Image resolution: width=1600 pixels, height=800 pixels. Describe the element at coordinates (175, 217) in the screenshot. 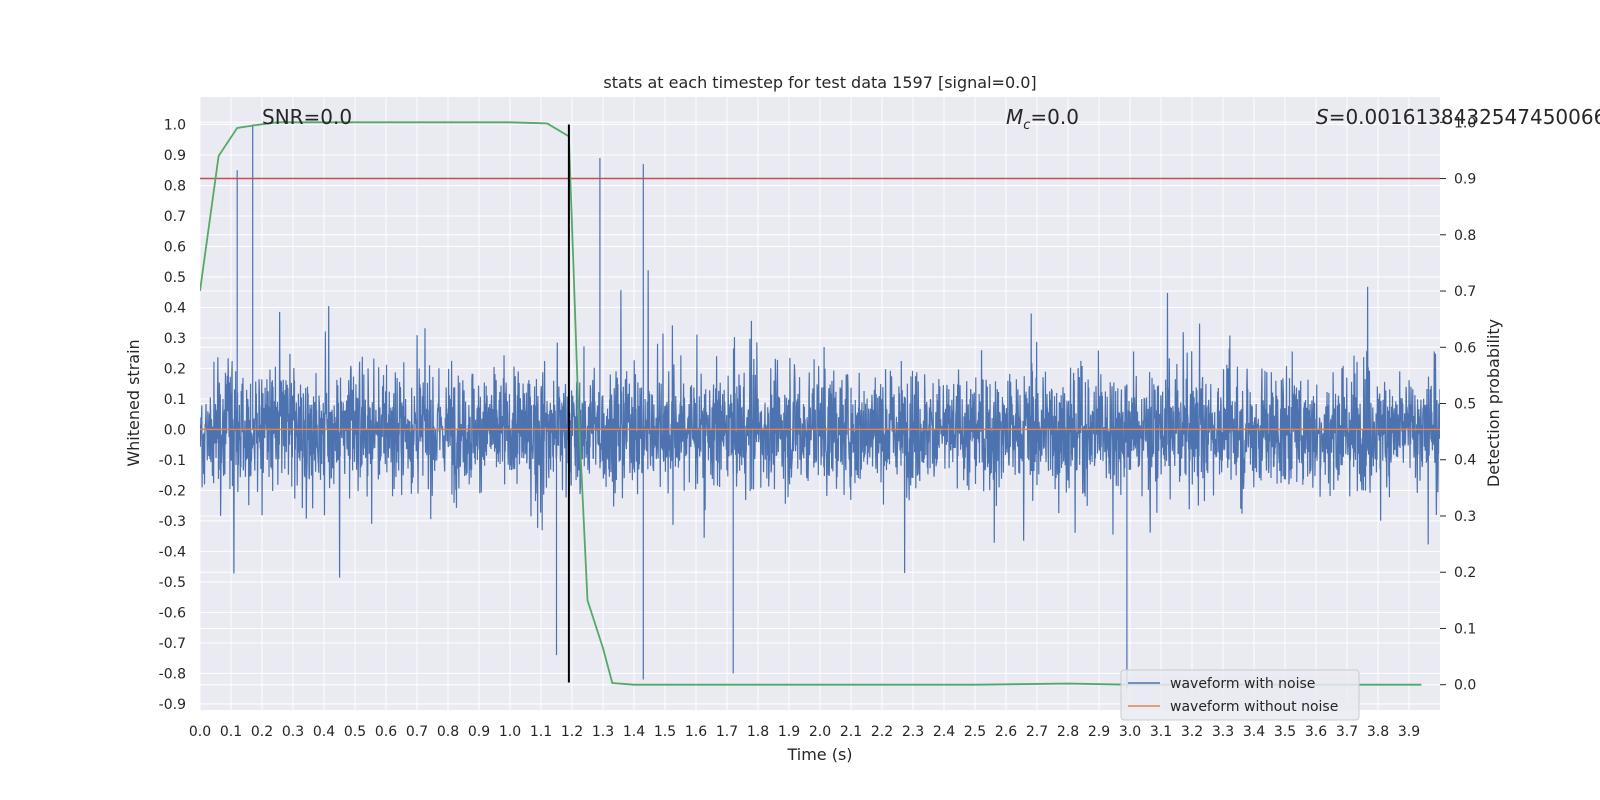

I see `y-left-tick-label: 0.7` at that location.